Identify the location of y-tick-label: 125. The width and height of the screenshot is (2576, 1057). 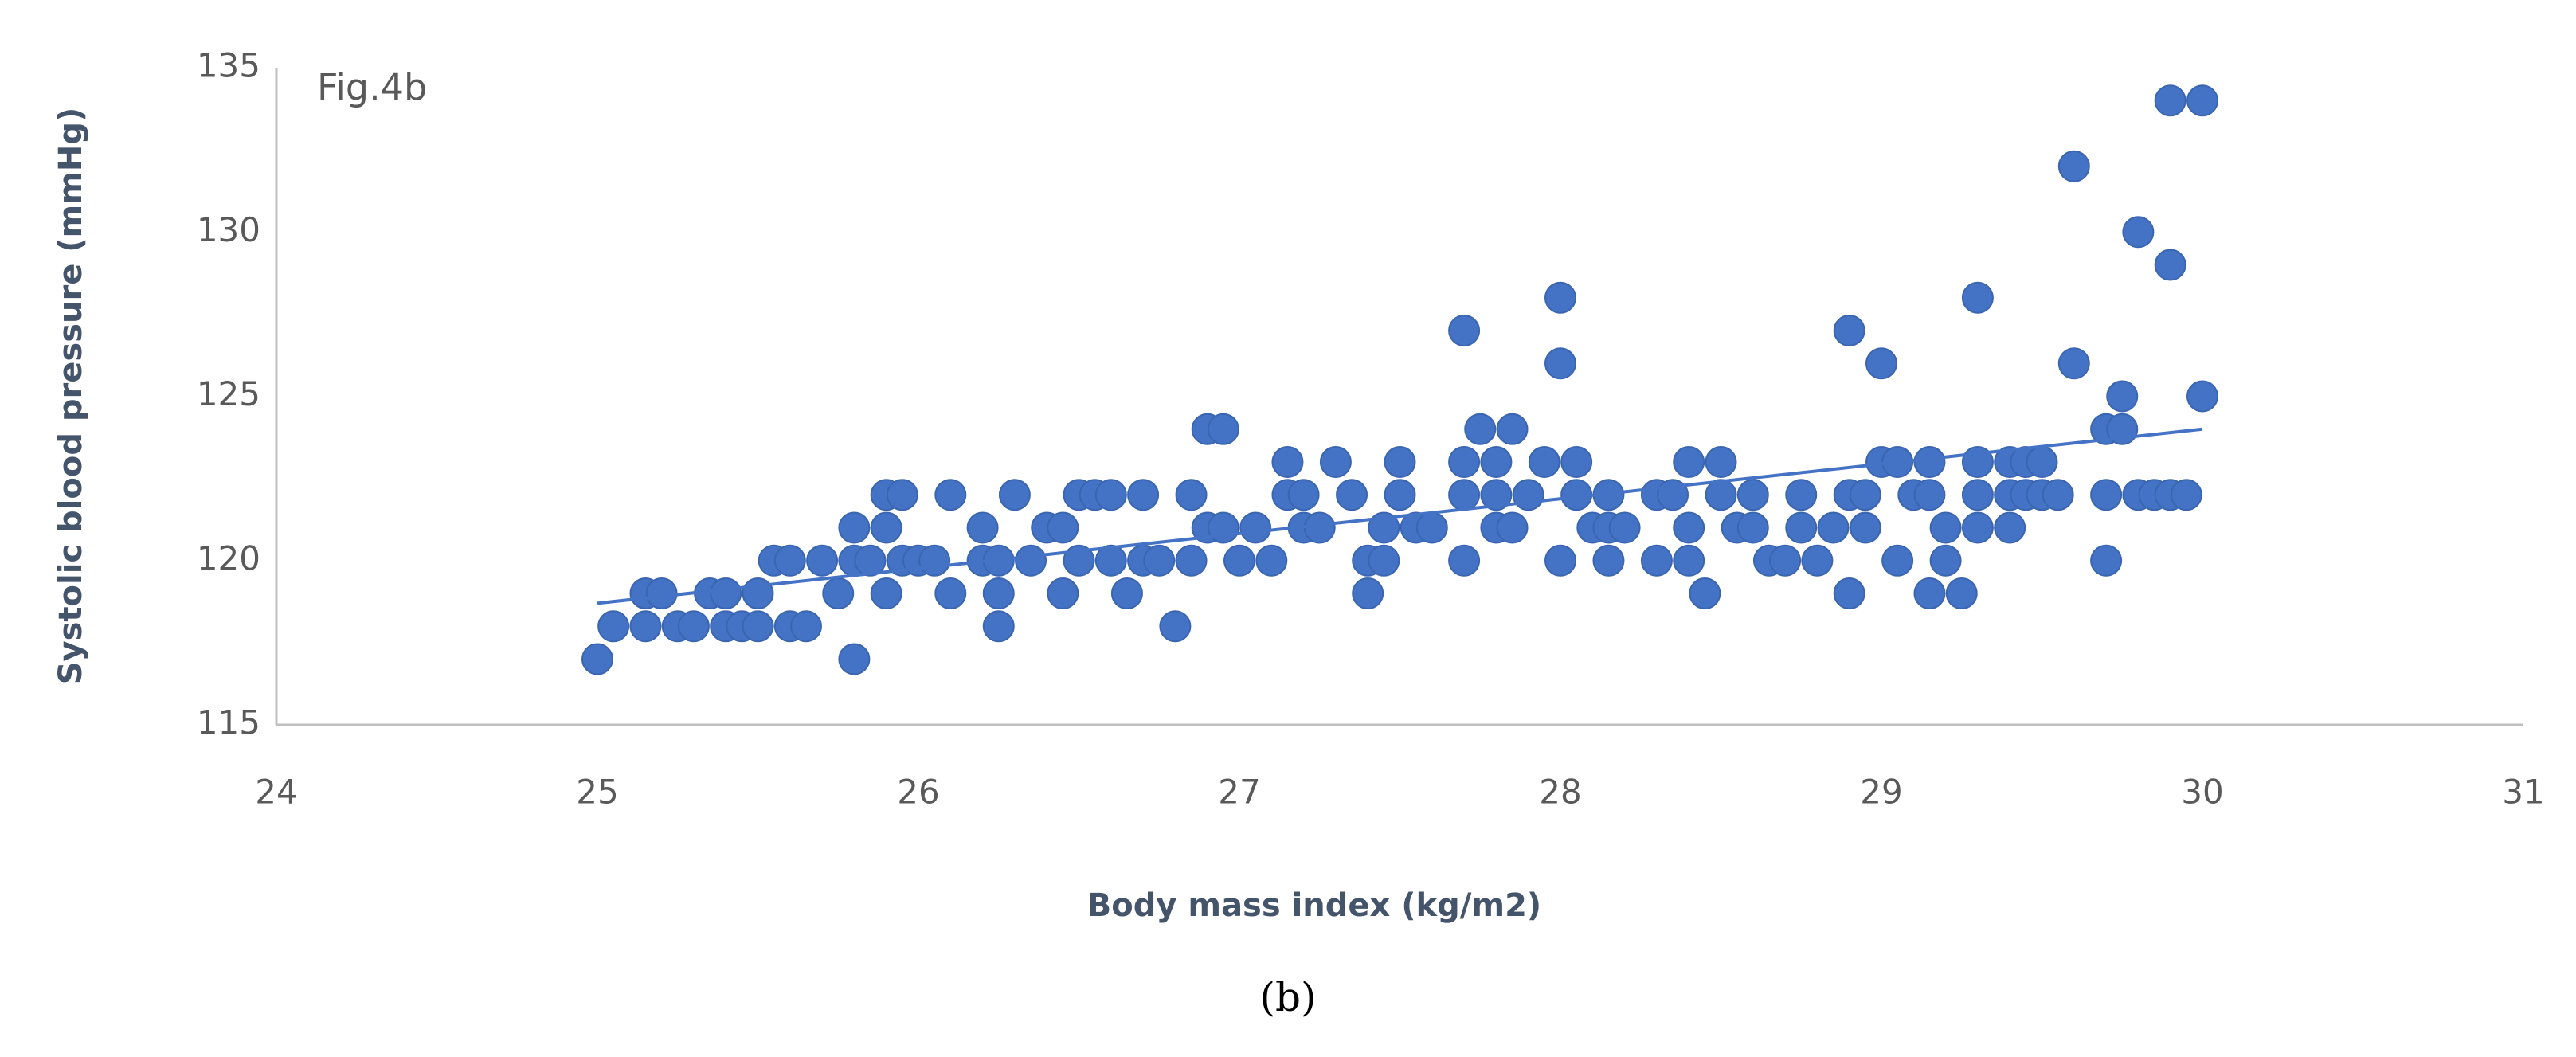
(228, 393).